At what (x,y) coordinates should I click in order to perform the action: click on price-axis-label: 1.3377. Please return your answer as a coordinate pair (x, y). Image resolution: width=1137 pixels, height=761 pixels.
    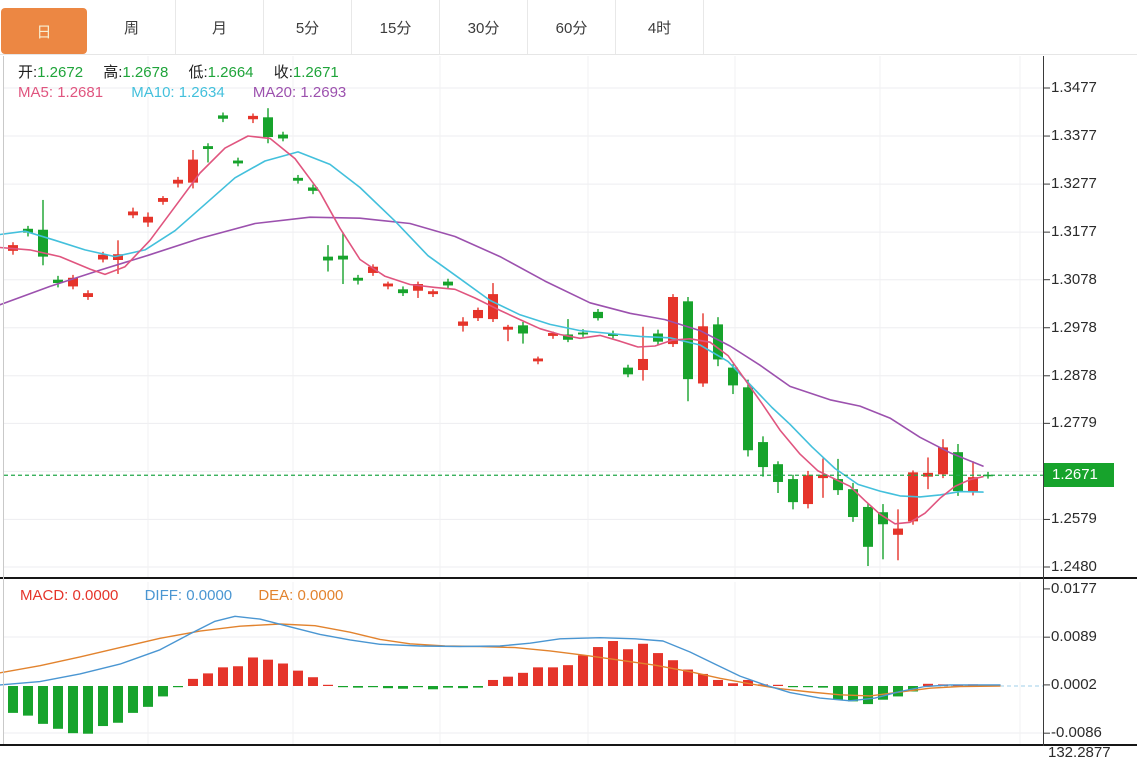
    Looking at the image, I should click on (1074, 136).